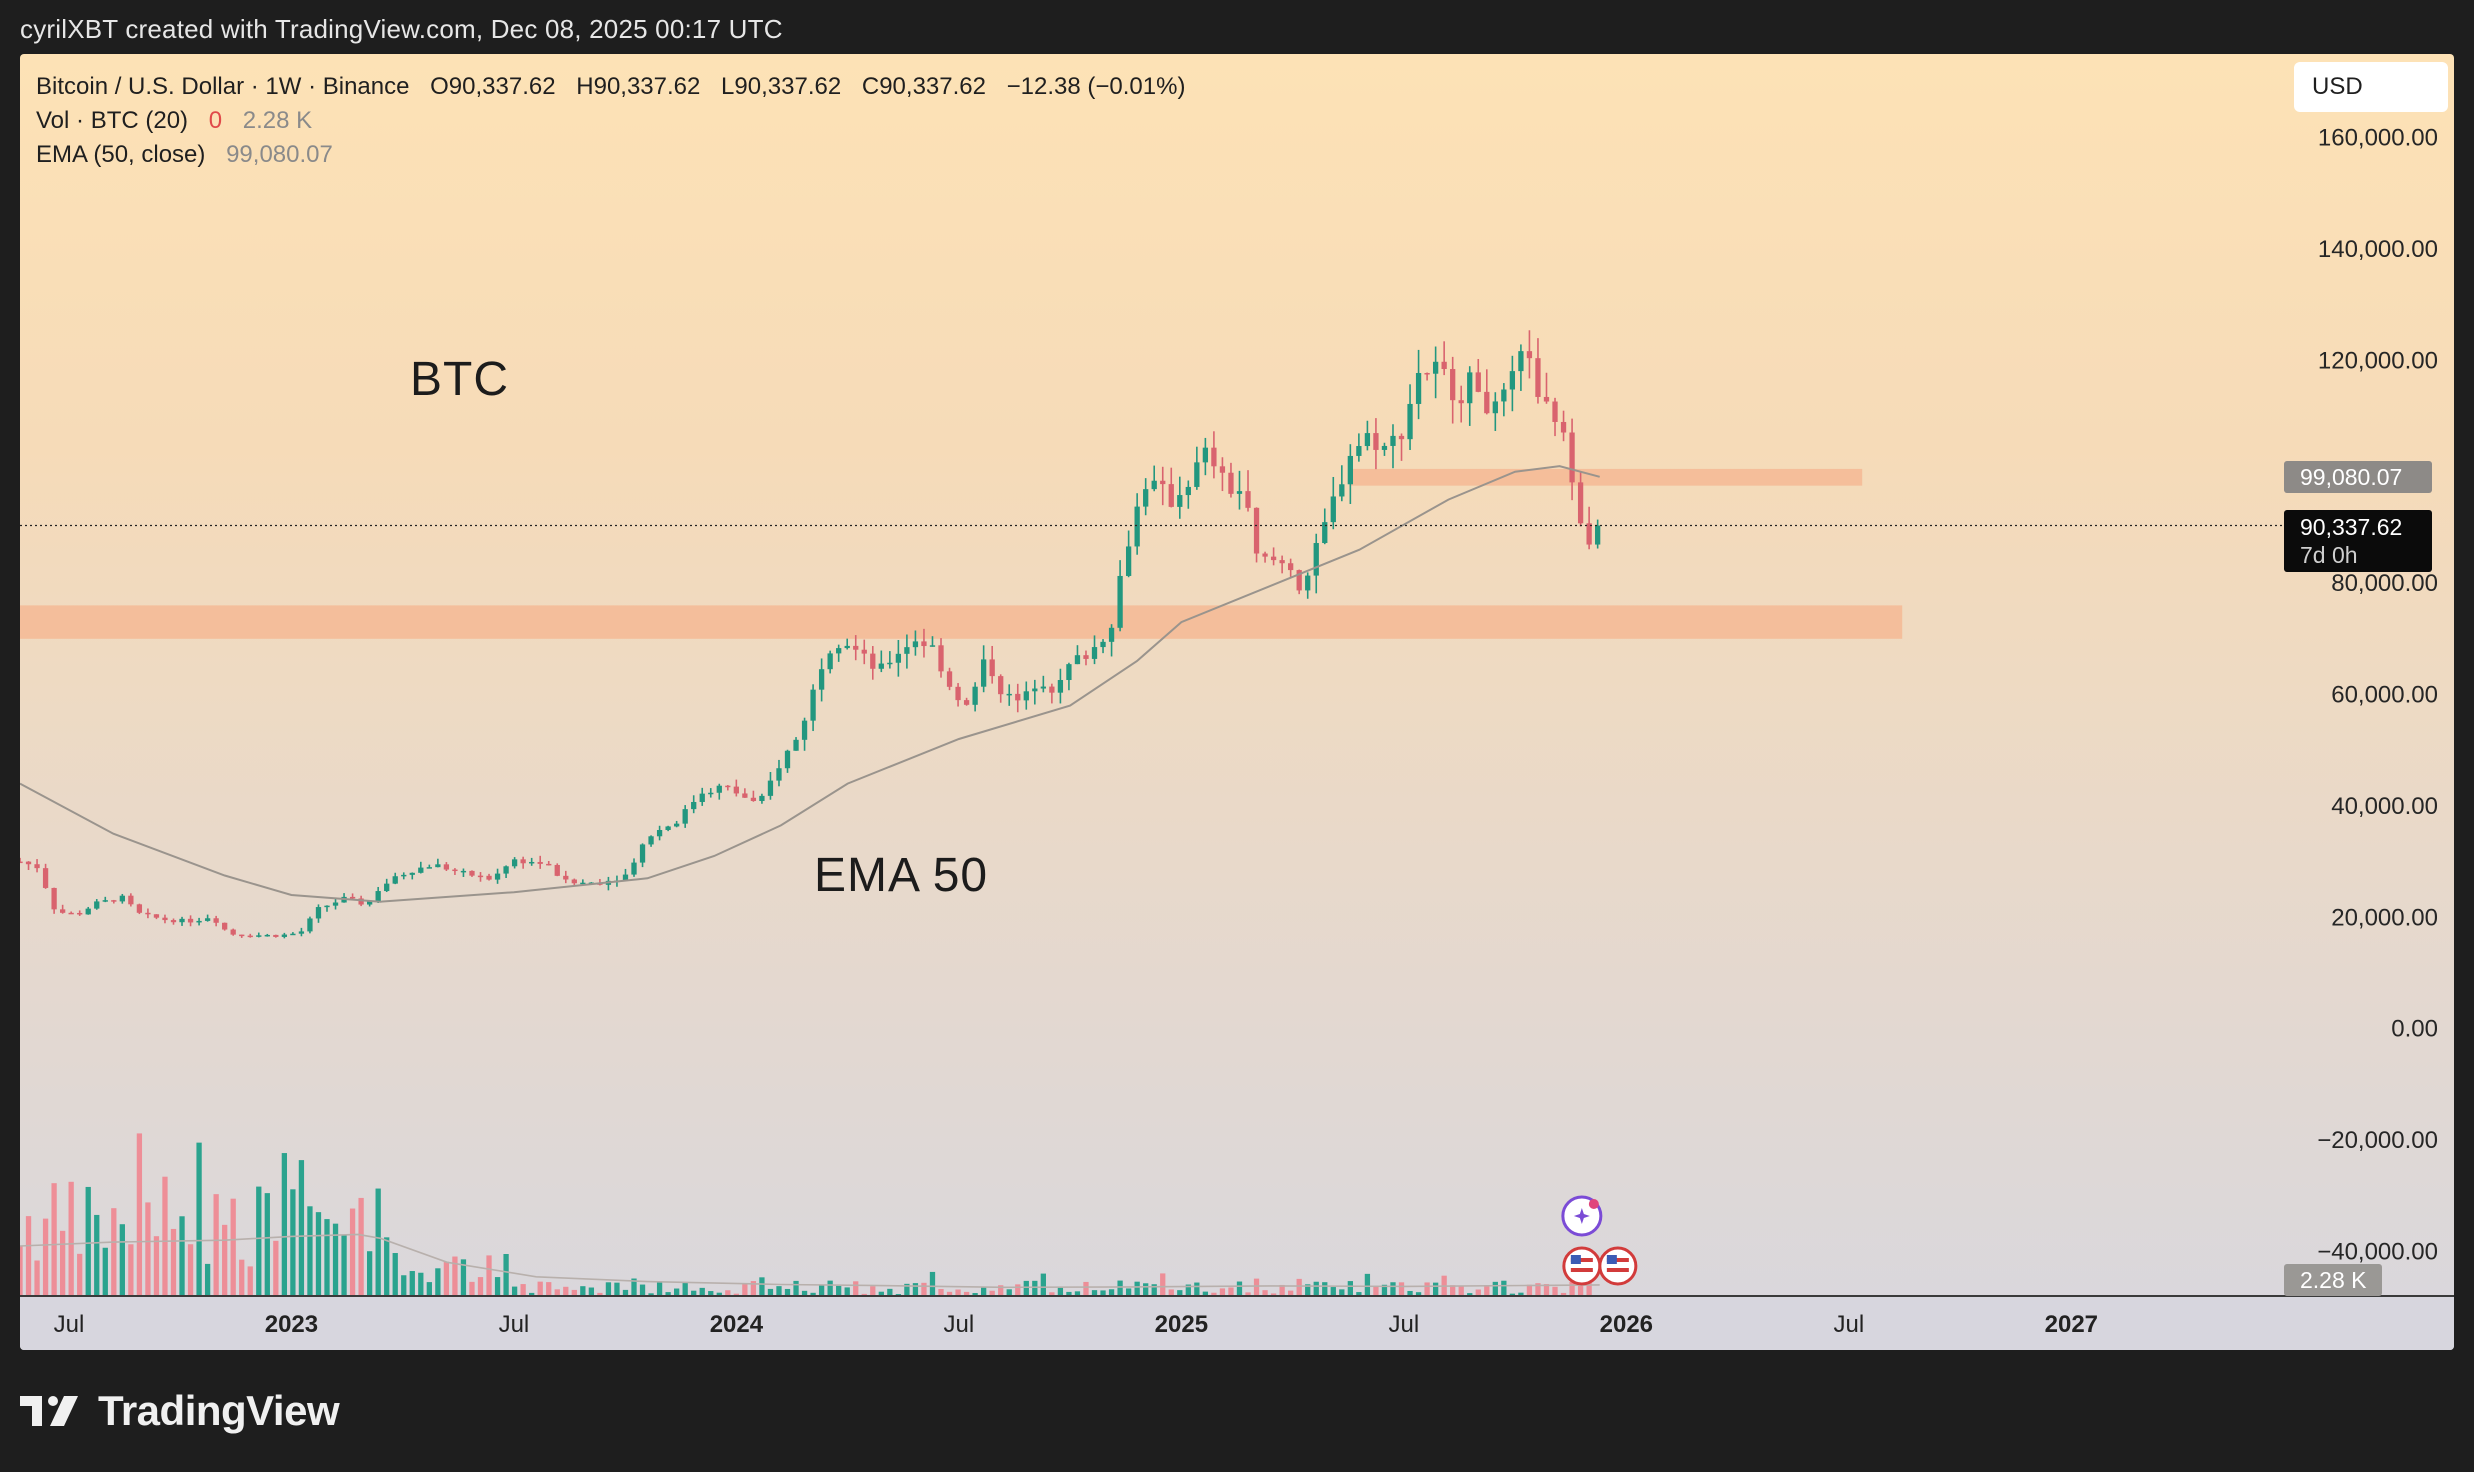 The image size is (2474, 1472). What do you see at coordinates (2371, 87) in the screenshot?
I see `currency-button: USD` at bounding box center [2371, 87].